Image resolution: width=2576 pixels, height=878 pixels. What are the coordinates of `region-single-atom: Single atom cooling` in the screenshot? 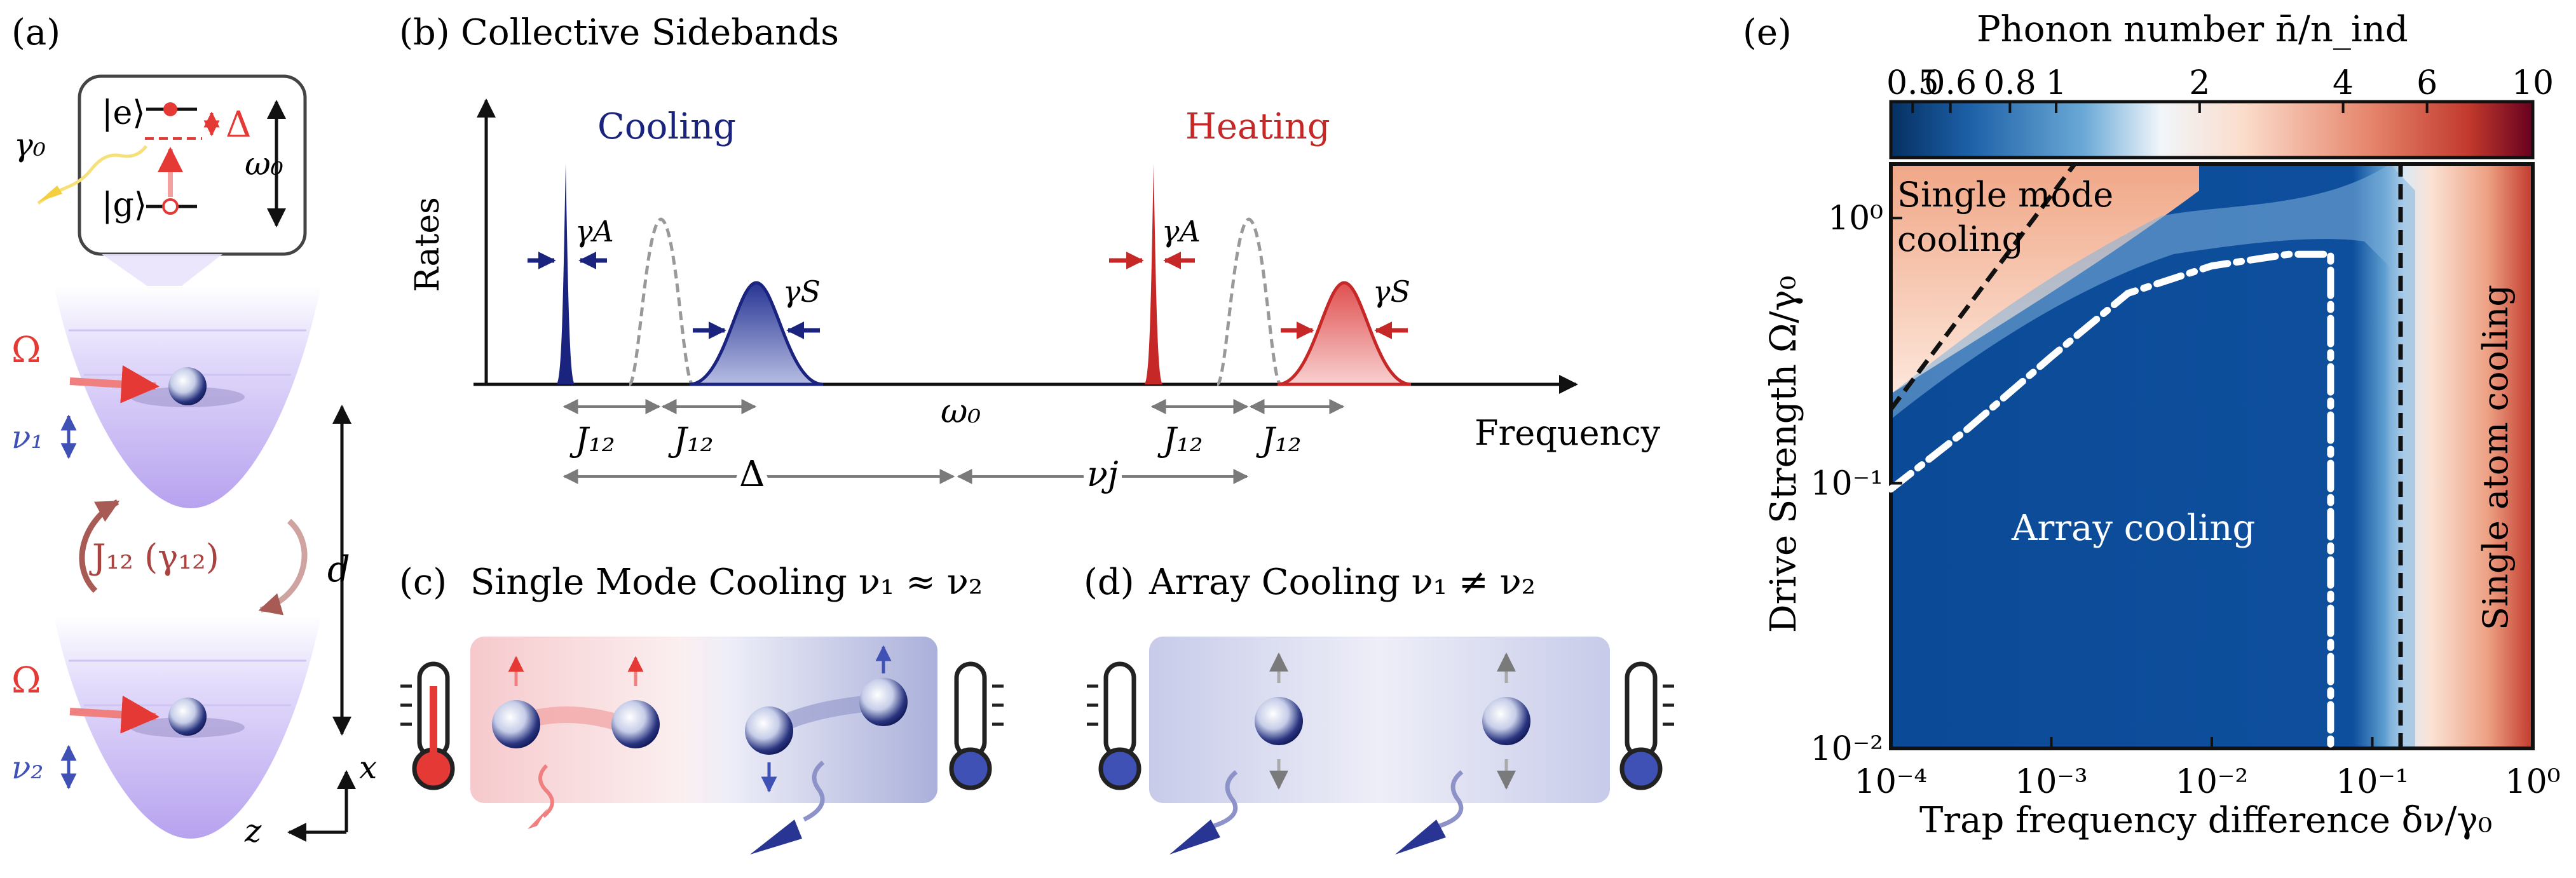 It's located at (2496, 458).